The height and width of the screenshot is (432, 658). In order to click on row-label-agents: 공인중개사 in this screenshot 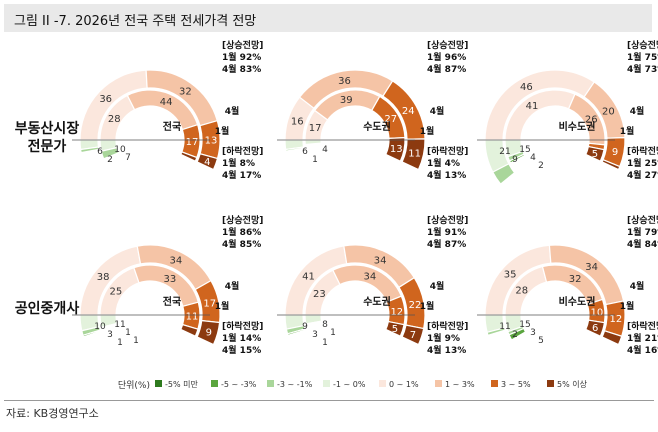, I will do `click(47, 309)`.